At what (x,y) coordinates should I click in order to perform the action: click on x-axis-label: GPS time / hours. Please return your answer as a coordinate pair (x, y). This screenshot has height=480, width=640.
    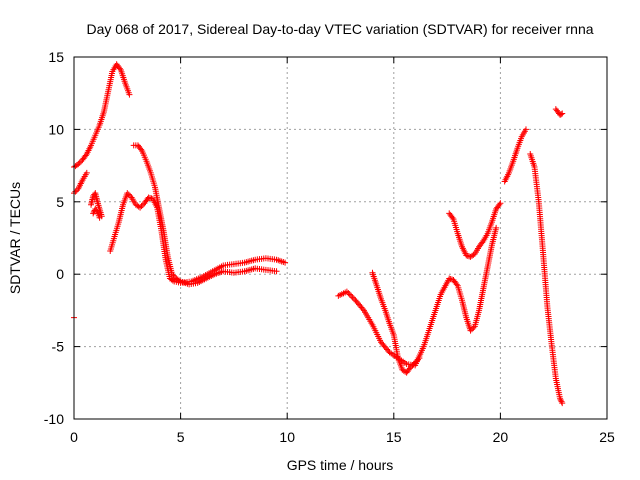
    Looking at the image, I should click on (340, 465).